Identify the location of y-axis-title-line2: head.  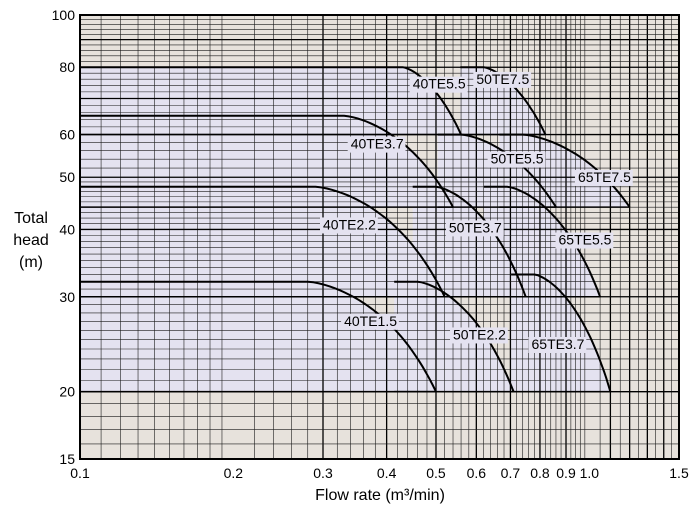
(31, 240).